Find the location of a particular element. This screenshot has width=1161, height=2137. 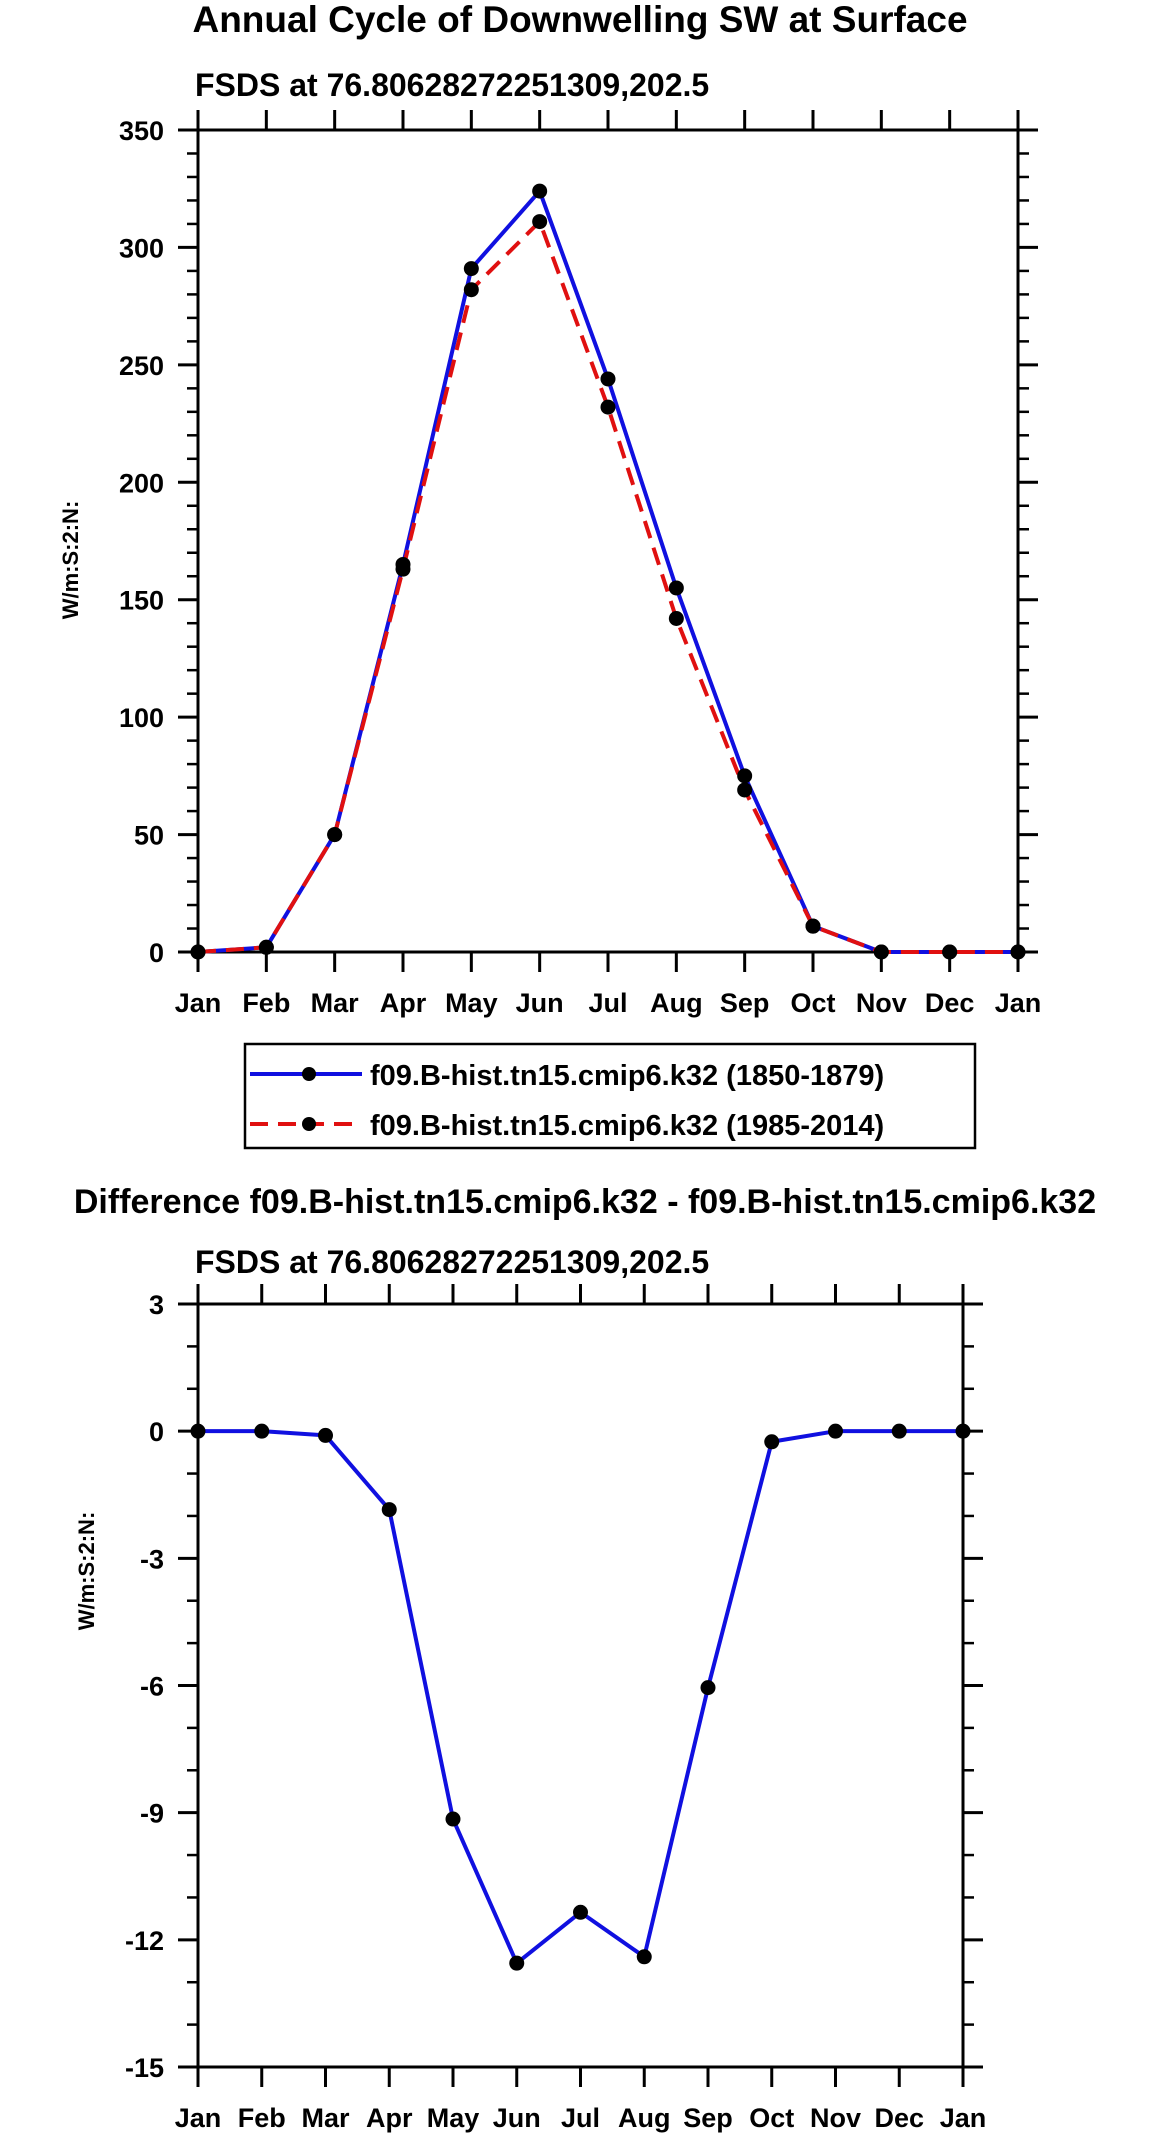

y-tick-label: -6 is located at coordinates (152, 1687).